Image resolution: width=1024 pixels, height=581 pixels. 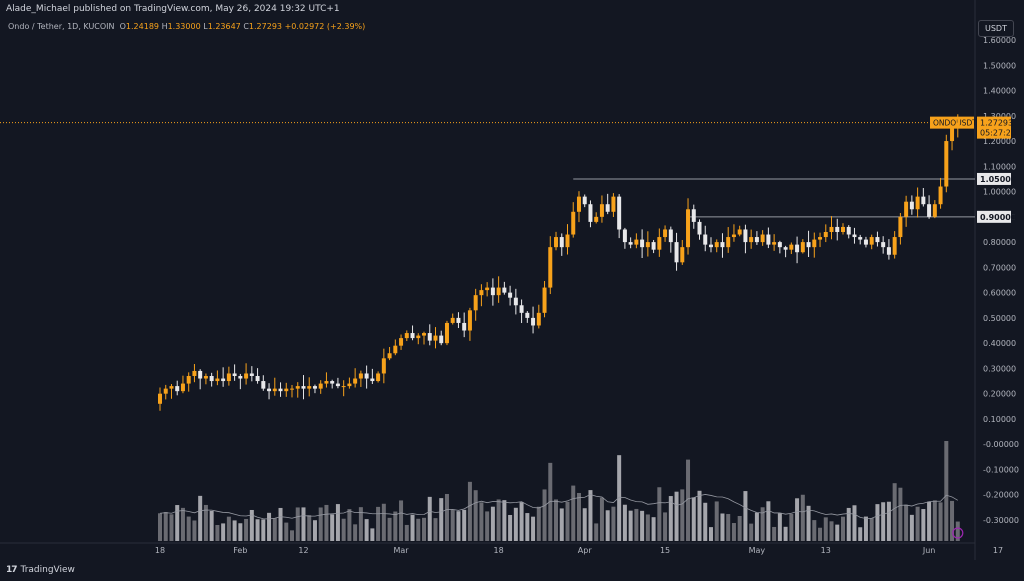 I want to click on x-tick-label: Feb, so click(x=240, y=550).